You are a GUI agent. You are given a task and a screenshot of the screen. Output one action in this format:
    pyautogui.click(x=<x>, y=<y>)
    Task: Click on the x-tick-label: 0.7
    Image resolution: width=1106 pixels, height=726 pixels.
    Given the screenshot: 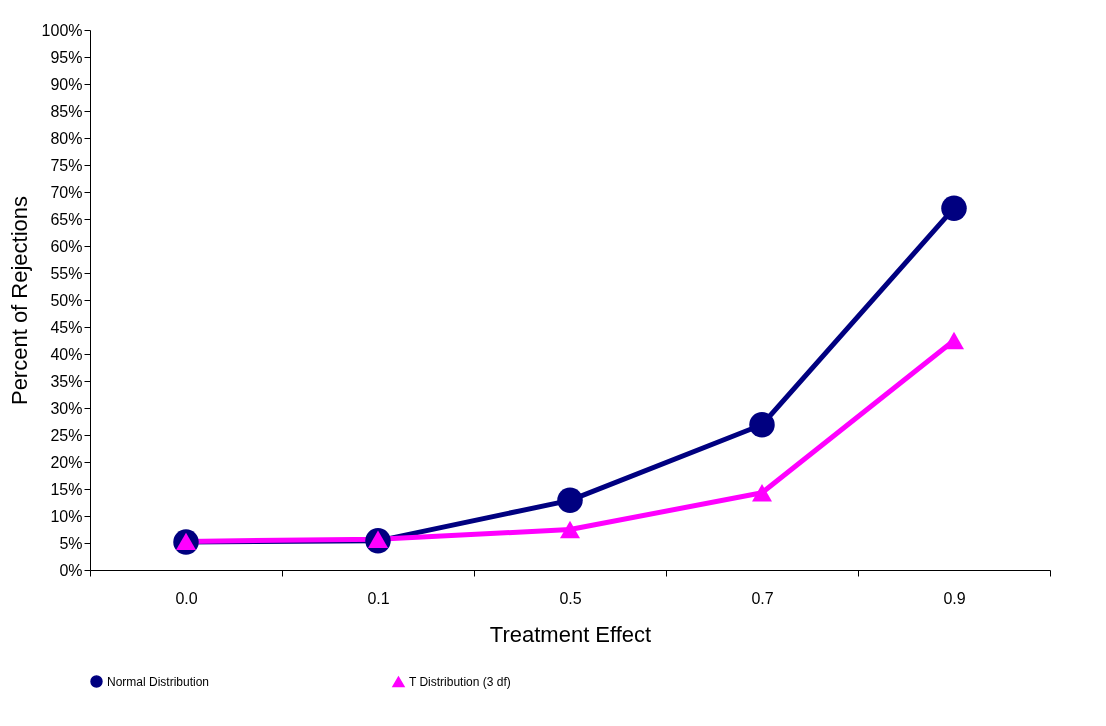 What is the action you would take?
    pyautogui.click(x=762, y=598)
    